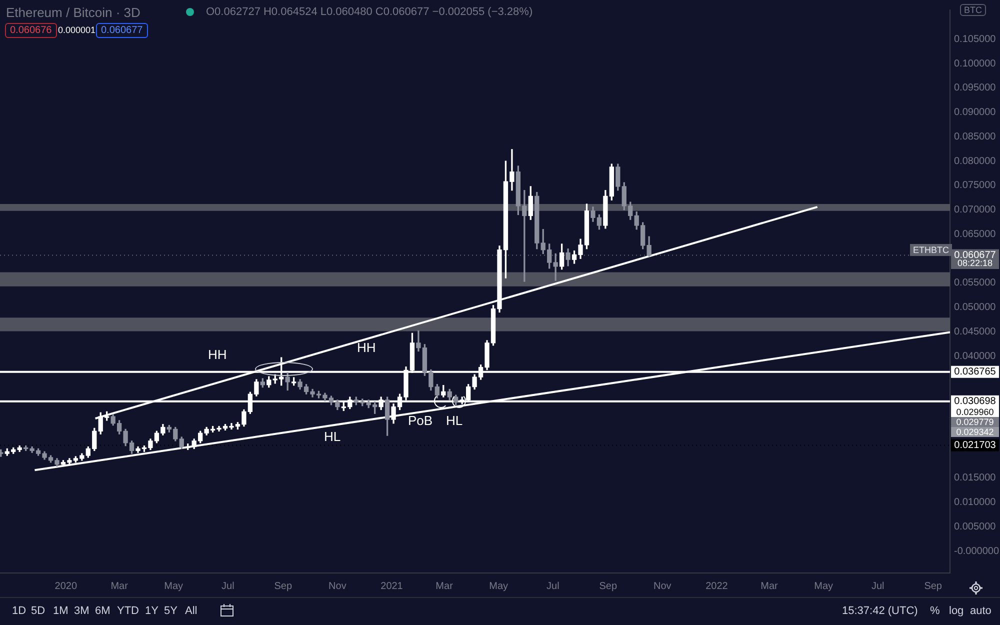  Describe the element at coordinates (973, 10) in the screenshot. I see `text: BTC` at that location.